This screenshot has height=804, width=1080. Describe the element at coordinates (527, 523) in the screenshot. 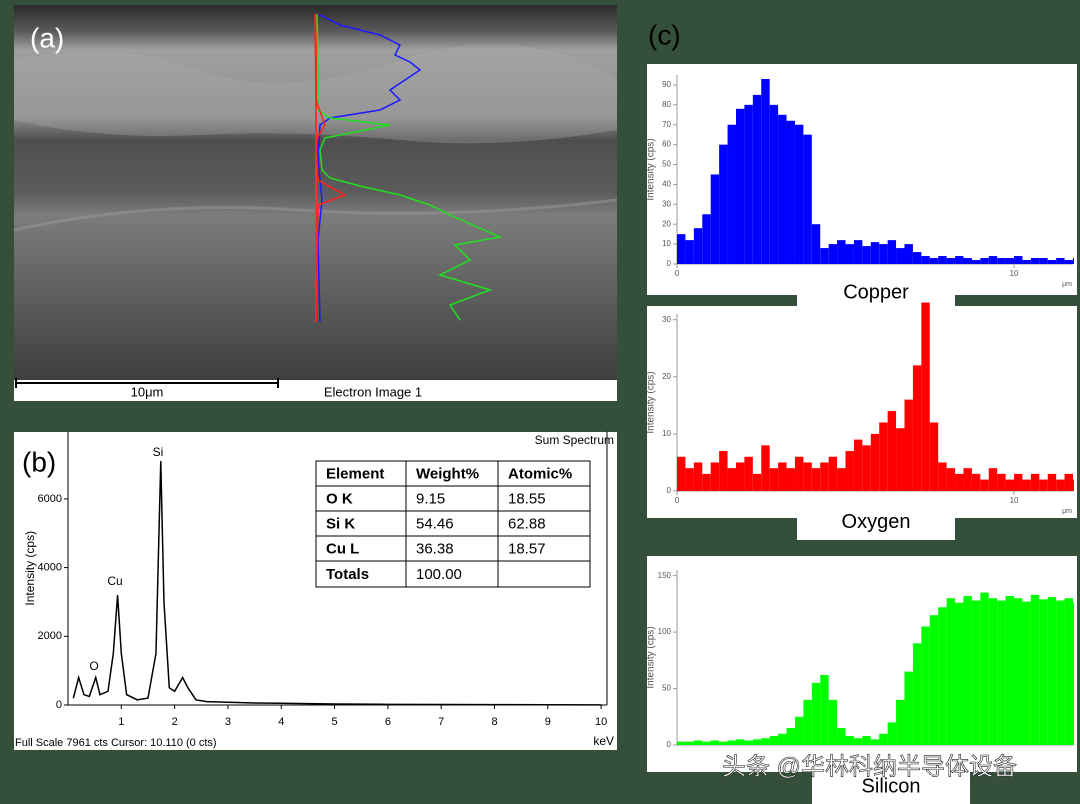

I see `table-cell: 62.88` at that location.